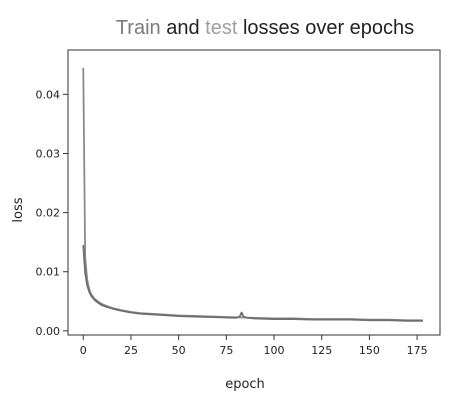 This screenshot has width=474, height=402. What do you see at coordinates (417, 350) in the screenshot?
I see `x-tick-label: 175` at bounding box center [417, 350].